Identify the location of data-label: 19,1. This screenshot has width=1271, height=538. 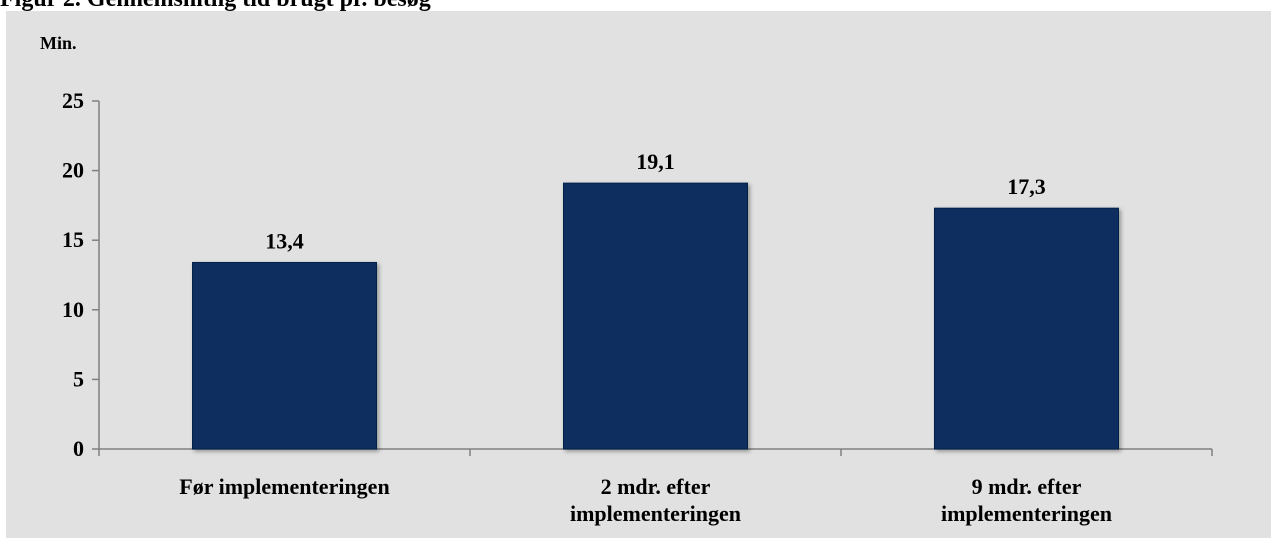
(655, 161).